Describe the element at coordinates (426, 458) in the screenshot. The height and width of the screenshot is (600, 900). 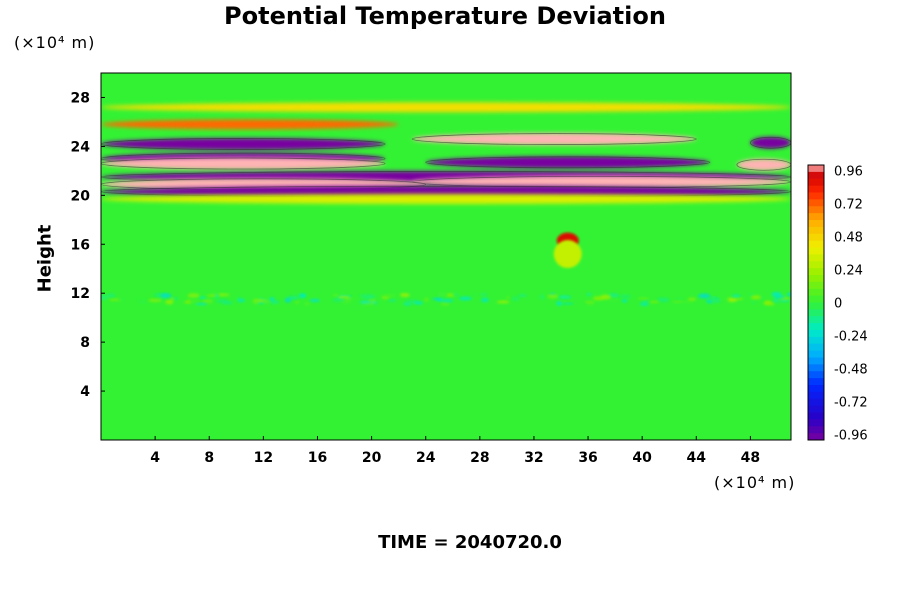
I see `x-tick-label: 24` at that location.